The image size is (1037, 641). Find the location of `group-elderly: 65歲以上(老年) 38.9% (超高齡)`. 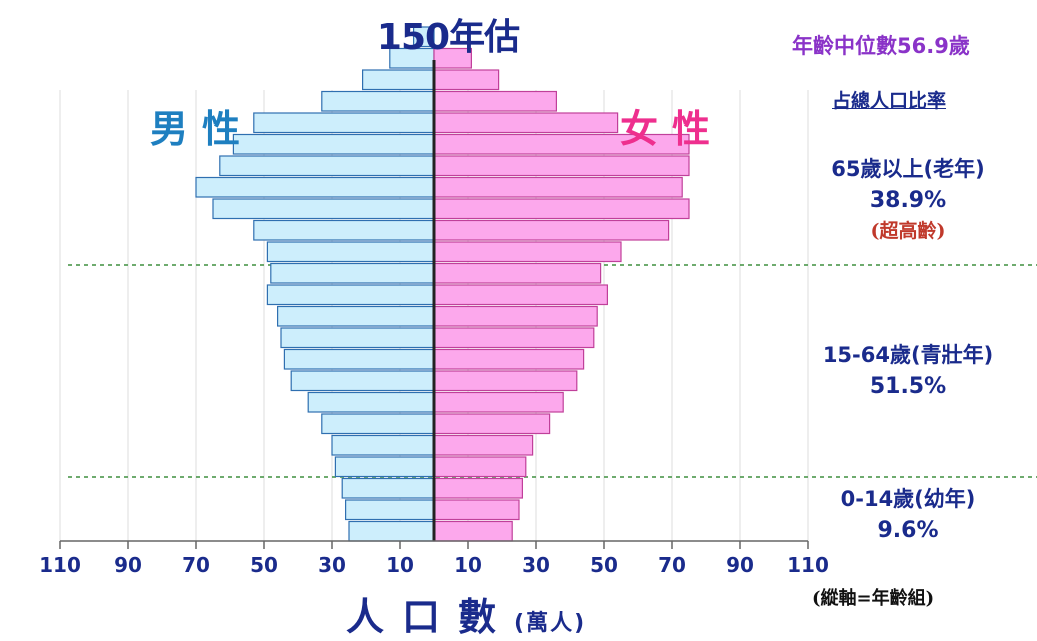

group-elderly: 65歲以上(老年) 38.9% (超高齡) is located at coordinates (908, 200).